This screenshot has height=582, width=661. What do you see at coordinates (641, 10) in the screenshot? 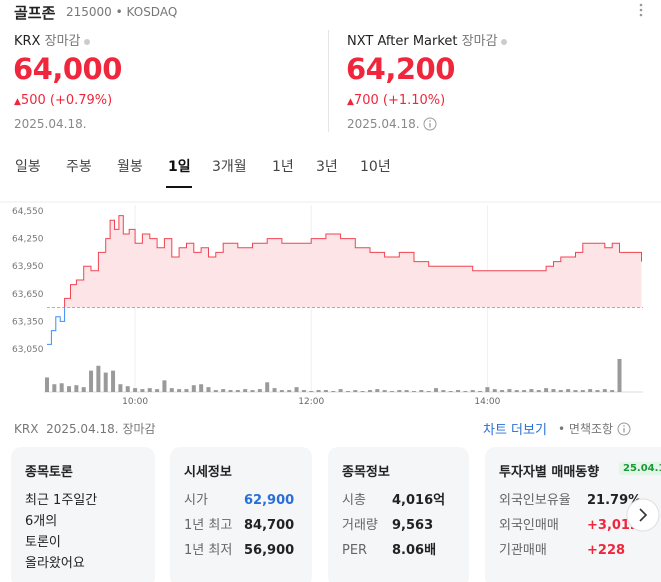
I see `more-menu` at bounding box center [641, 10].